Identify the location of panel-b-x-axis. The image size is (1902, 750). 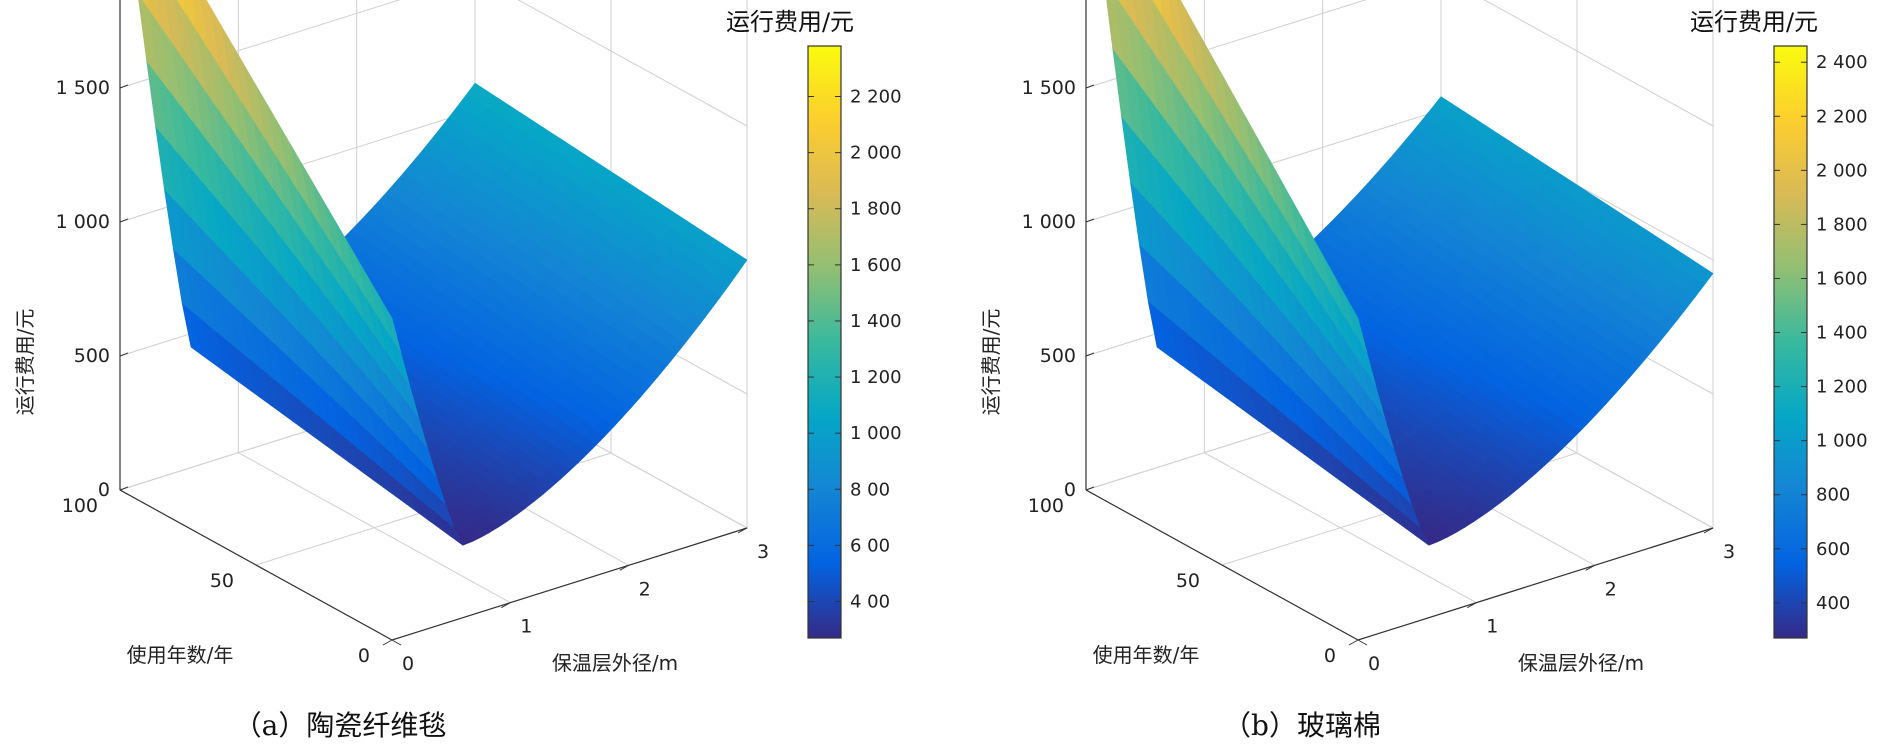
(1535, 584).